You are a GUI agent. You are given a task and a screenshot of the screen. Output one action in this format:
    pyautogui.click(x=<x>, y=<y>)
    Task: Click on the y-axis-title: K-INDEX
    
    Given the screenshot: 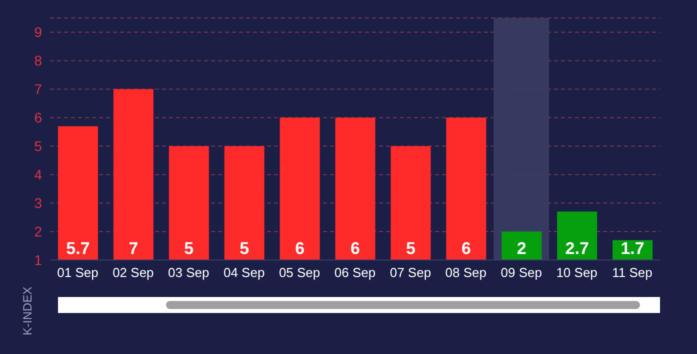 What is the action you would take?
    pyautogui.click(x=27, y=311)
    